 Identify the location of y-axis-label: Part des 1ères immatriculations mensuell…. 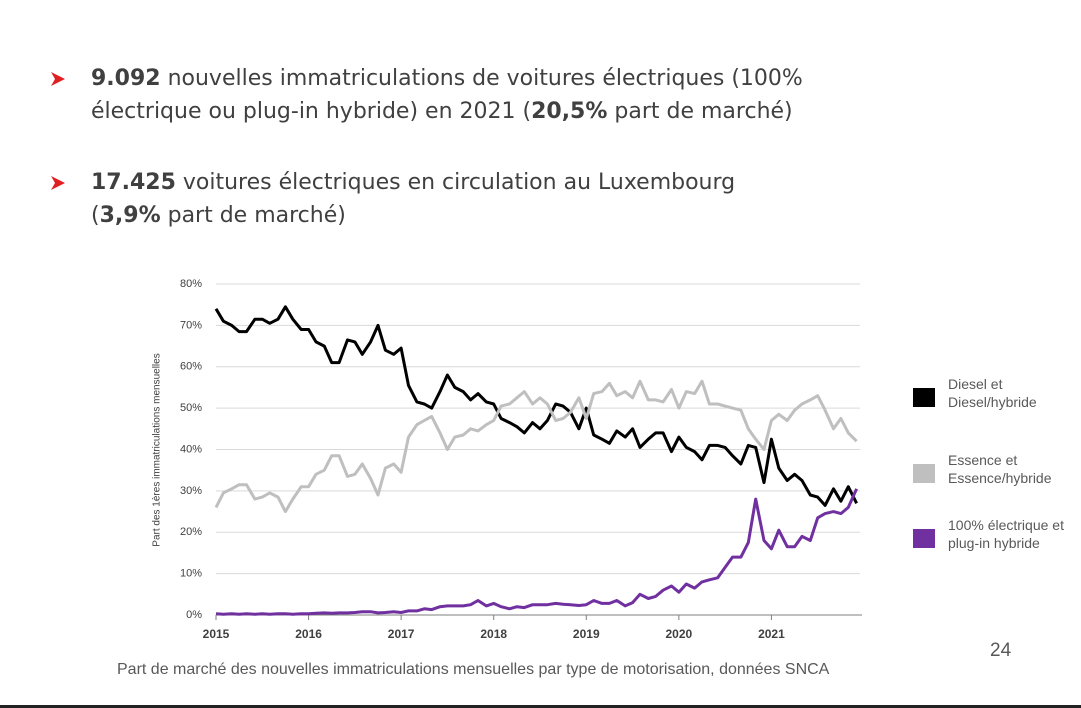
(157, 449).